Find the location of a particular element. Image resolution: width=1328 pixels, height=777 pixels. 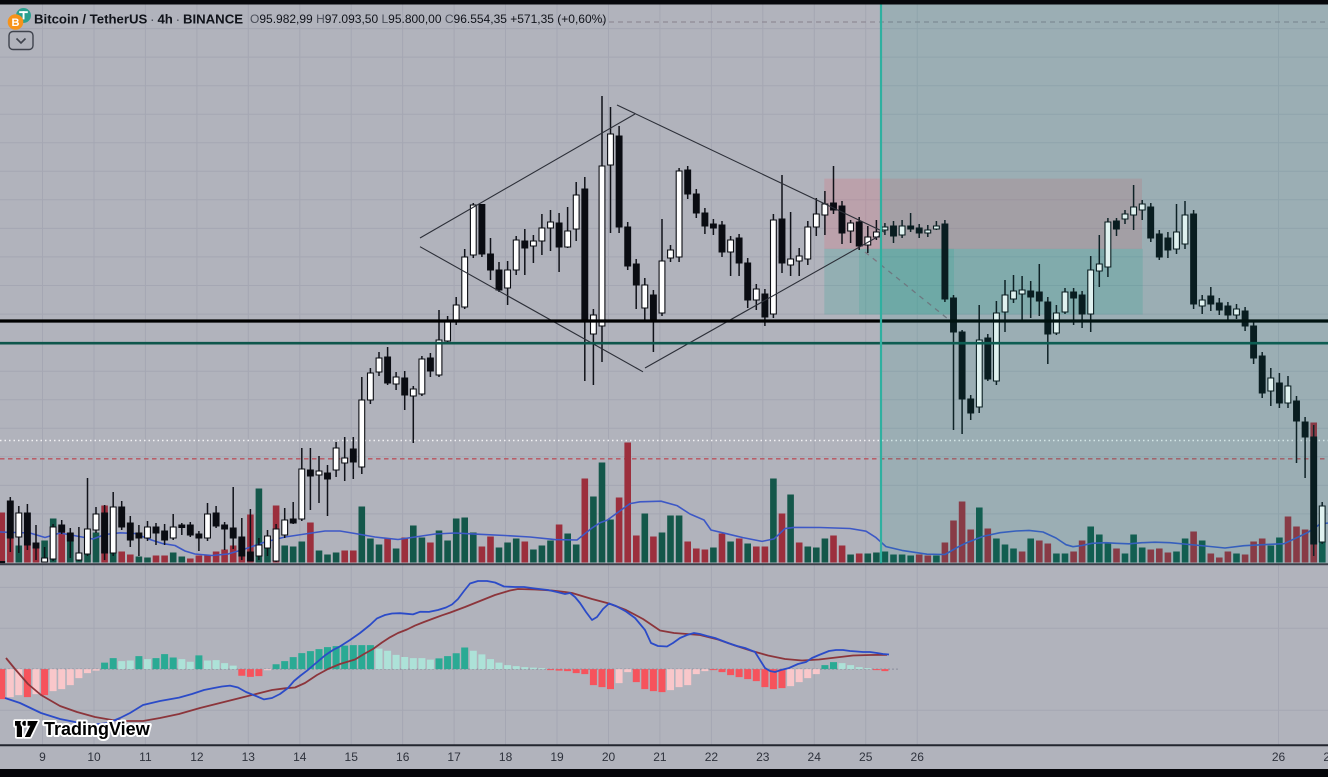

svg-text: 14 is located at coordinates (300, 757).